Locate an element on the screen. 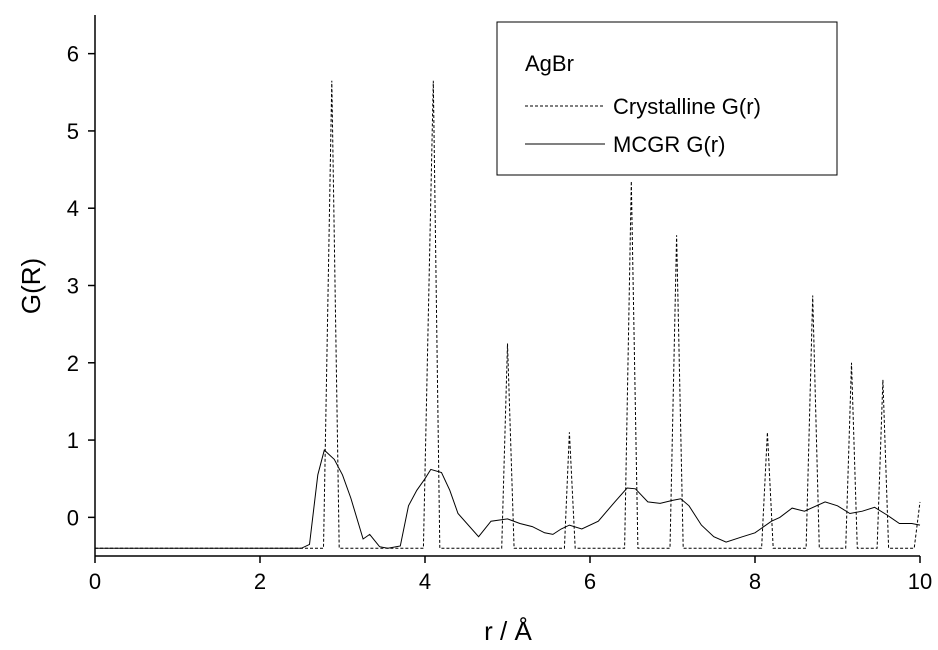 This screenshot has width=938, height=650. legend-label: MCGR G(r) is located at coordinates (669, 144).